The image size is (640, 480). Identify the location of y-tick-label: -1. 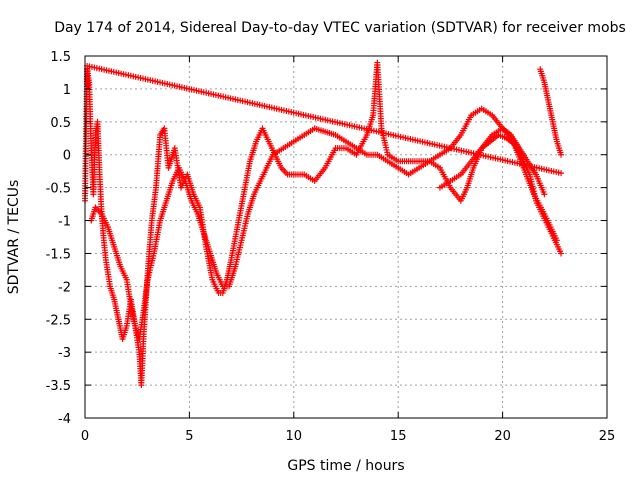
(64, 222).